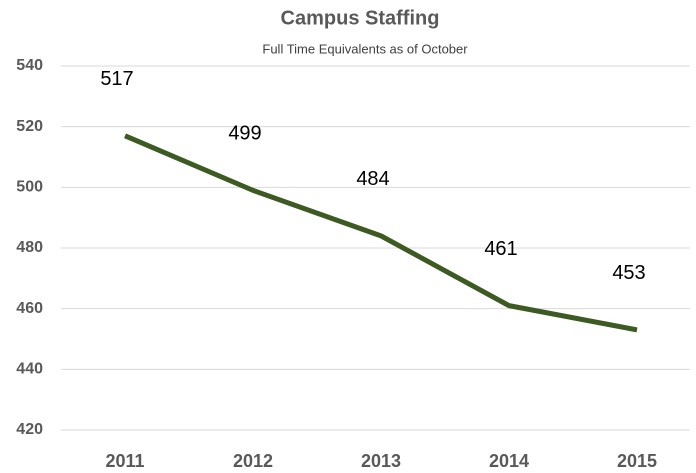  I want to click on x-tick-label: 2014, so click(509, 461).